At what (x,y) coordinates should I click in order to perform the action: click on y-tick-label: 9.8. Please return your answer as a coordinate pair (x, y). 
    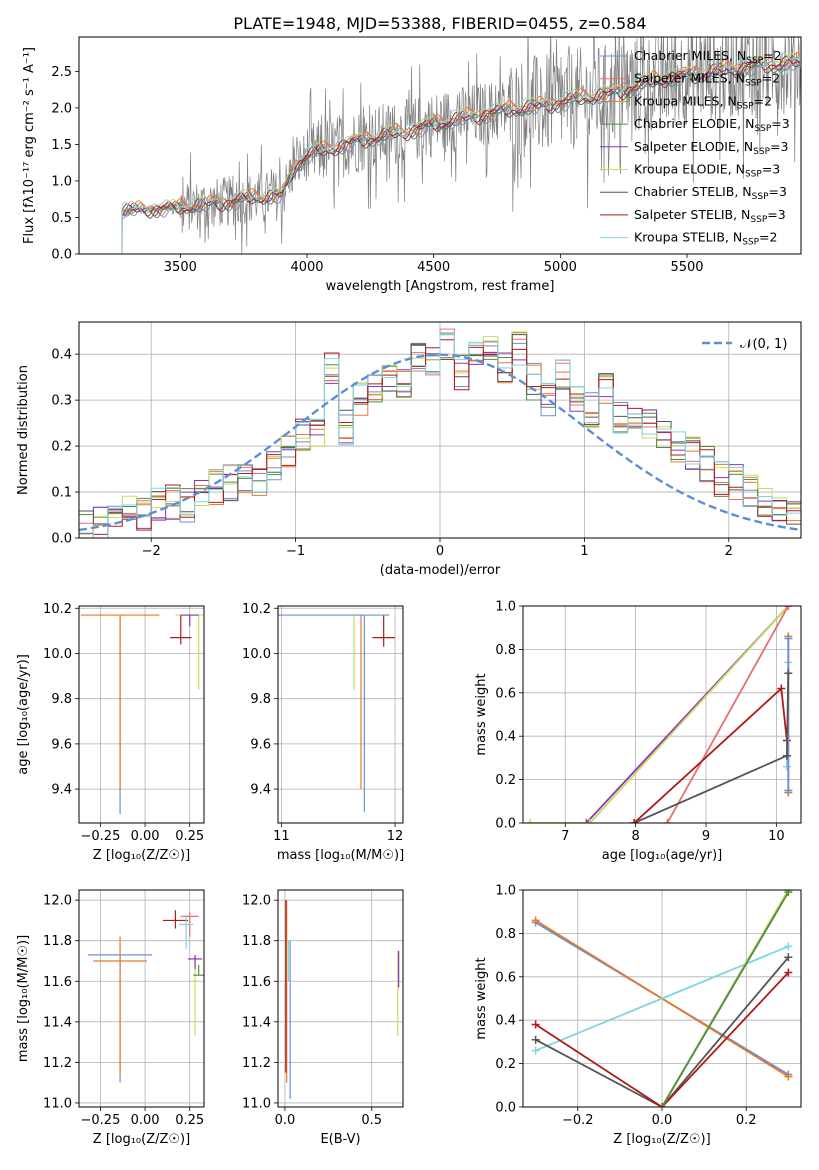
    Looking at the image, I should click on (61, 699).